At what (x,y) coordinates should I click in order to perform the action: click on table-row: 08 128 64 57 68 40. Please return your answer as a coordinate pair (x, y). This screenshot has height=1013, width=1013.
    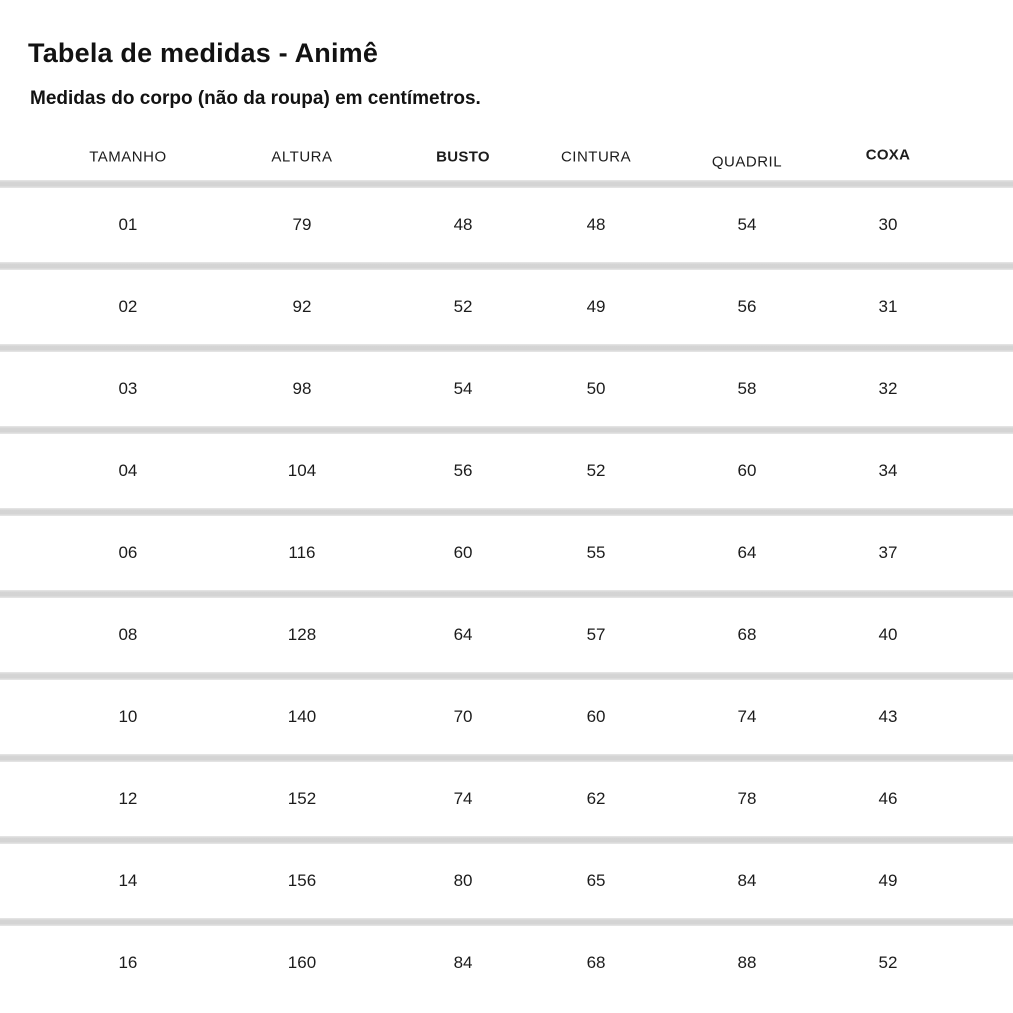
    Looking at the image, I should click on (506, 635).